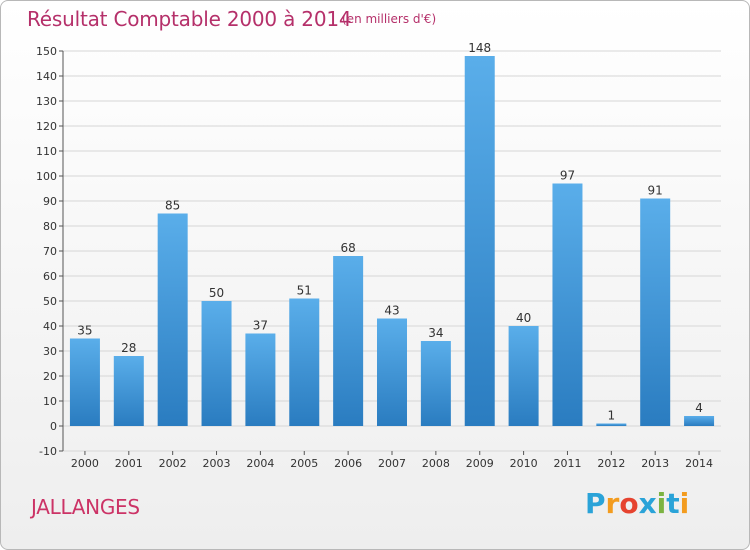  I want to click on data-label-2008: 34, so click(435, 333).